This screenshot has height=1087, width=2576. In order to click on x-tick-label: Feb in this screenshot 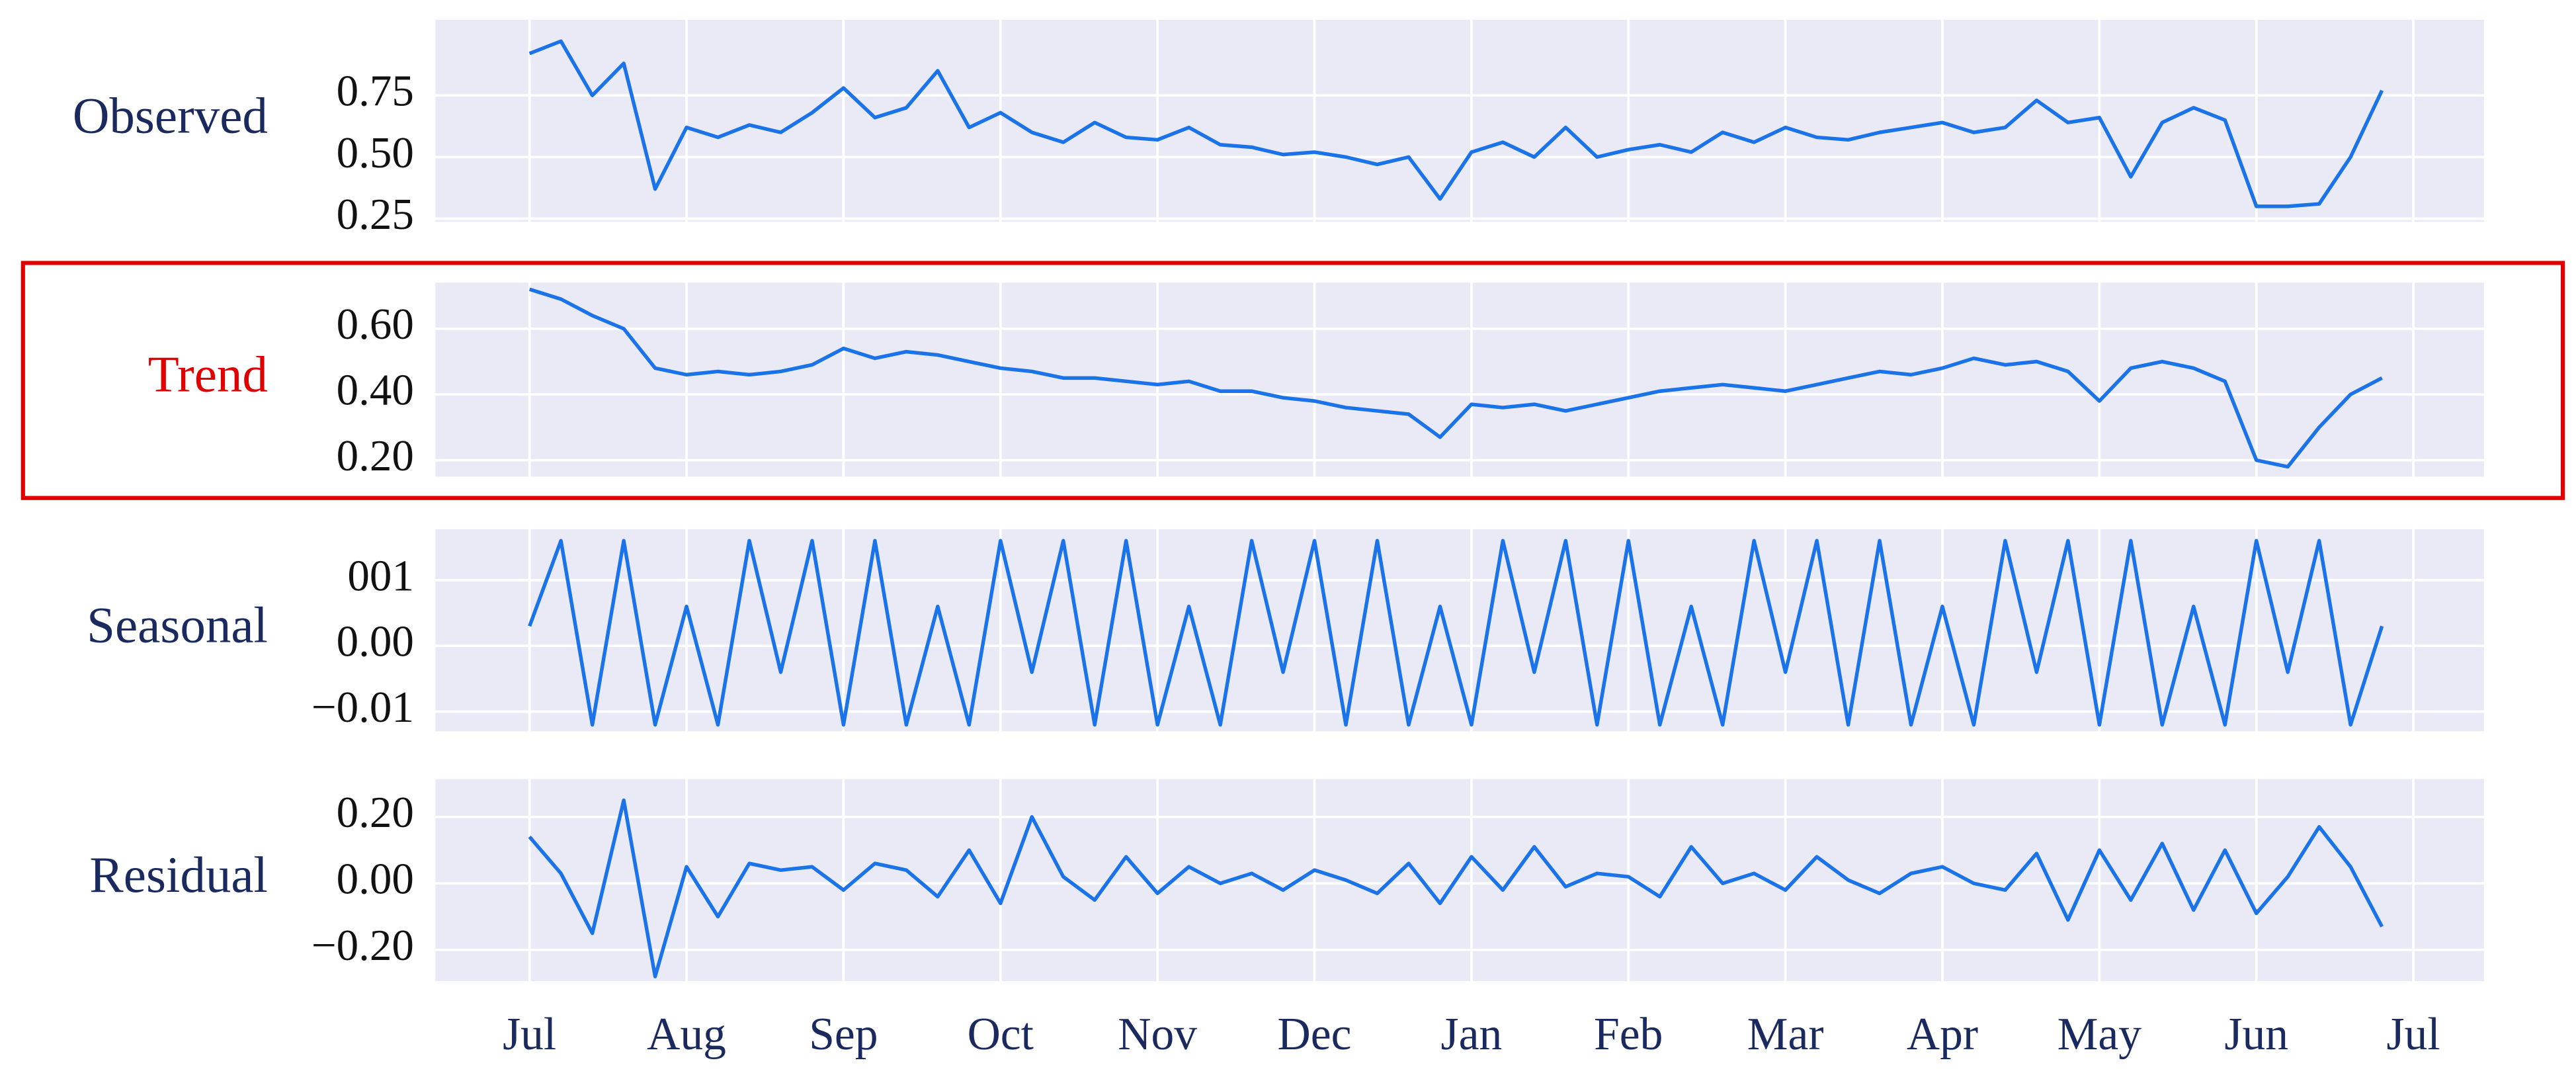, I will do `click(1628, 1034)`.